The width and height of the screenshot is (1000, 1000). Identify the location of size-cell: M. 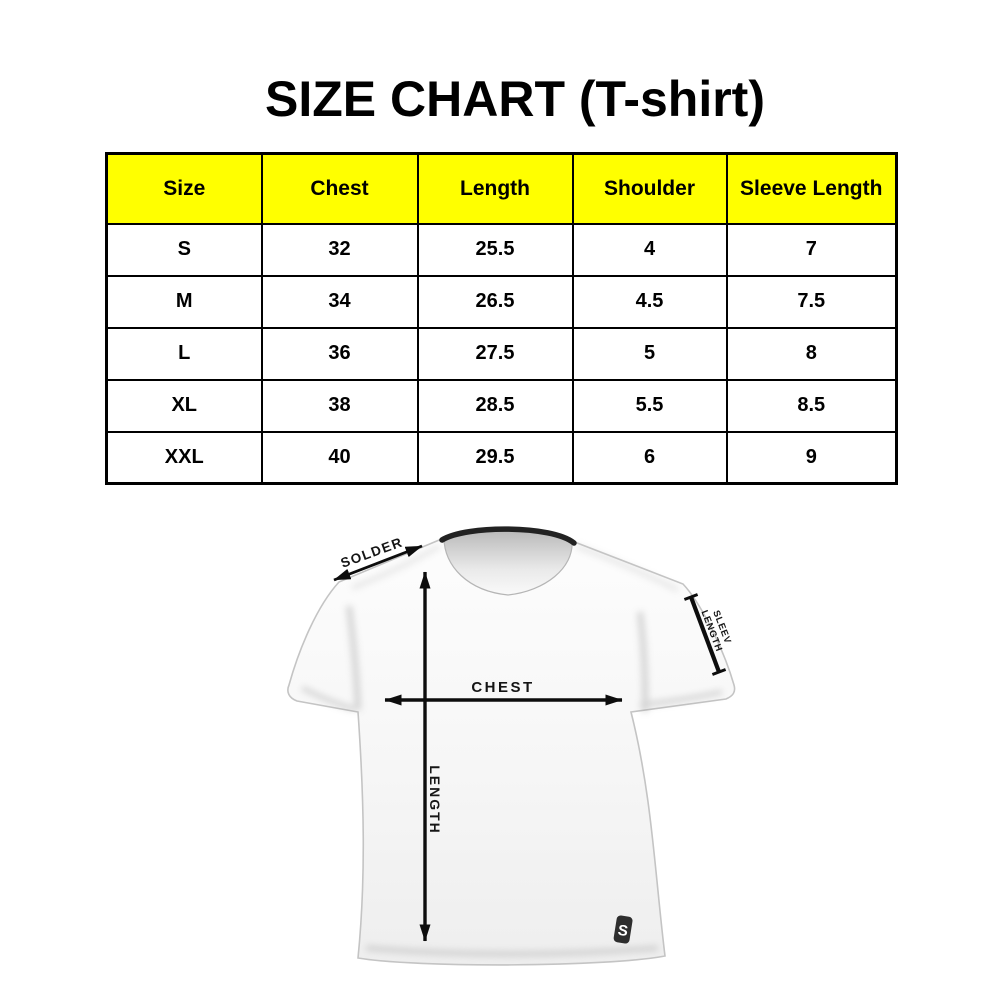
(184, 301).